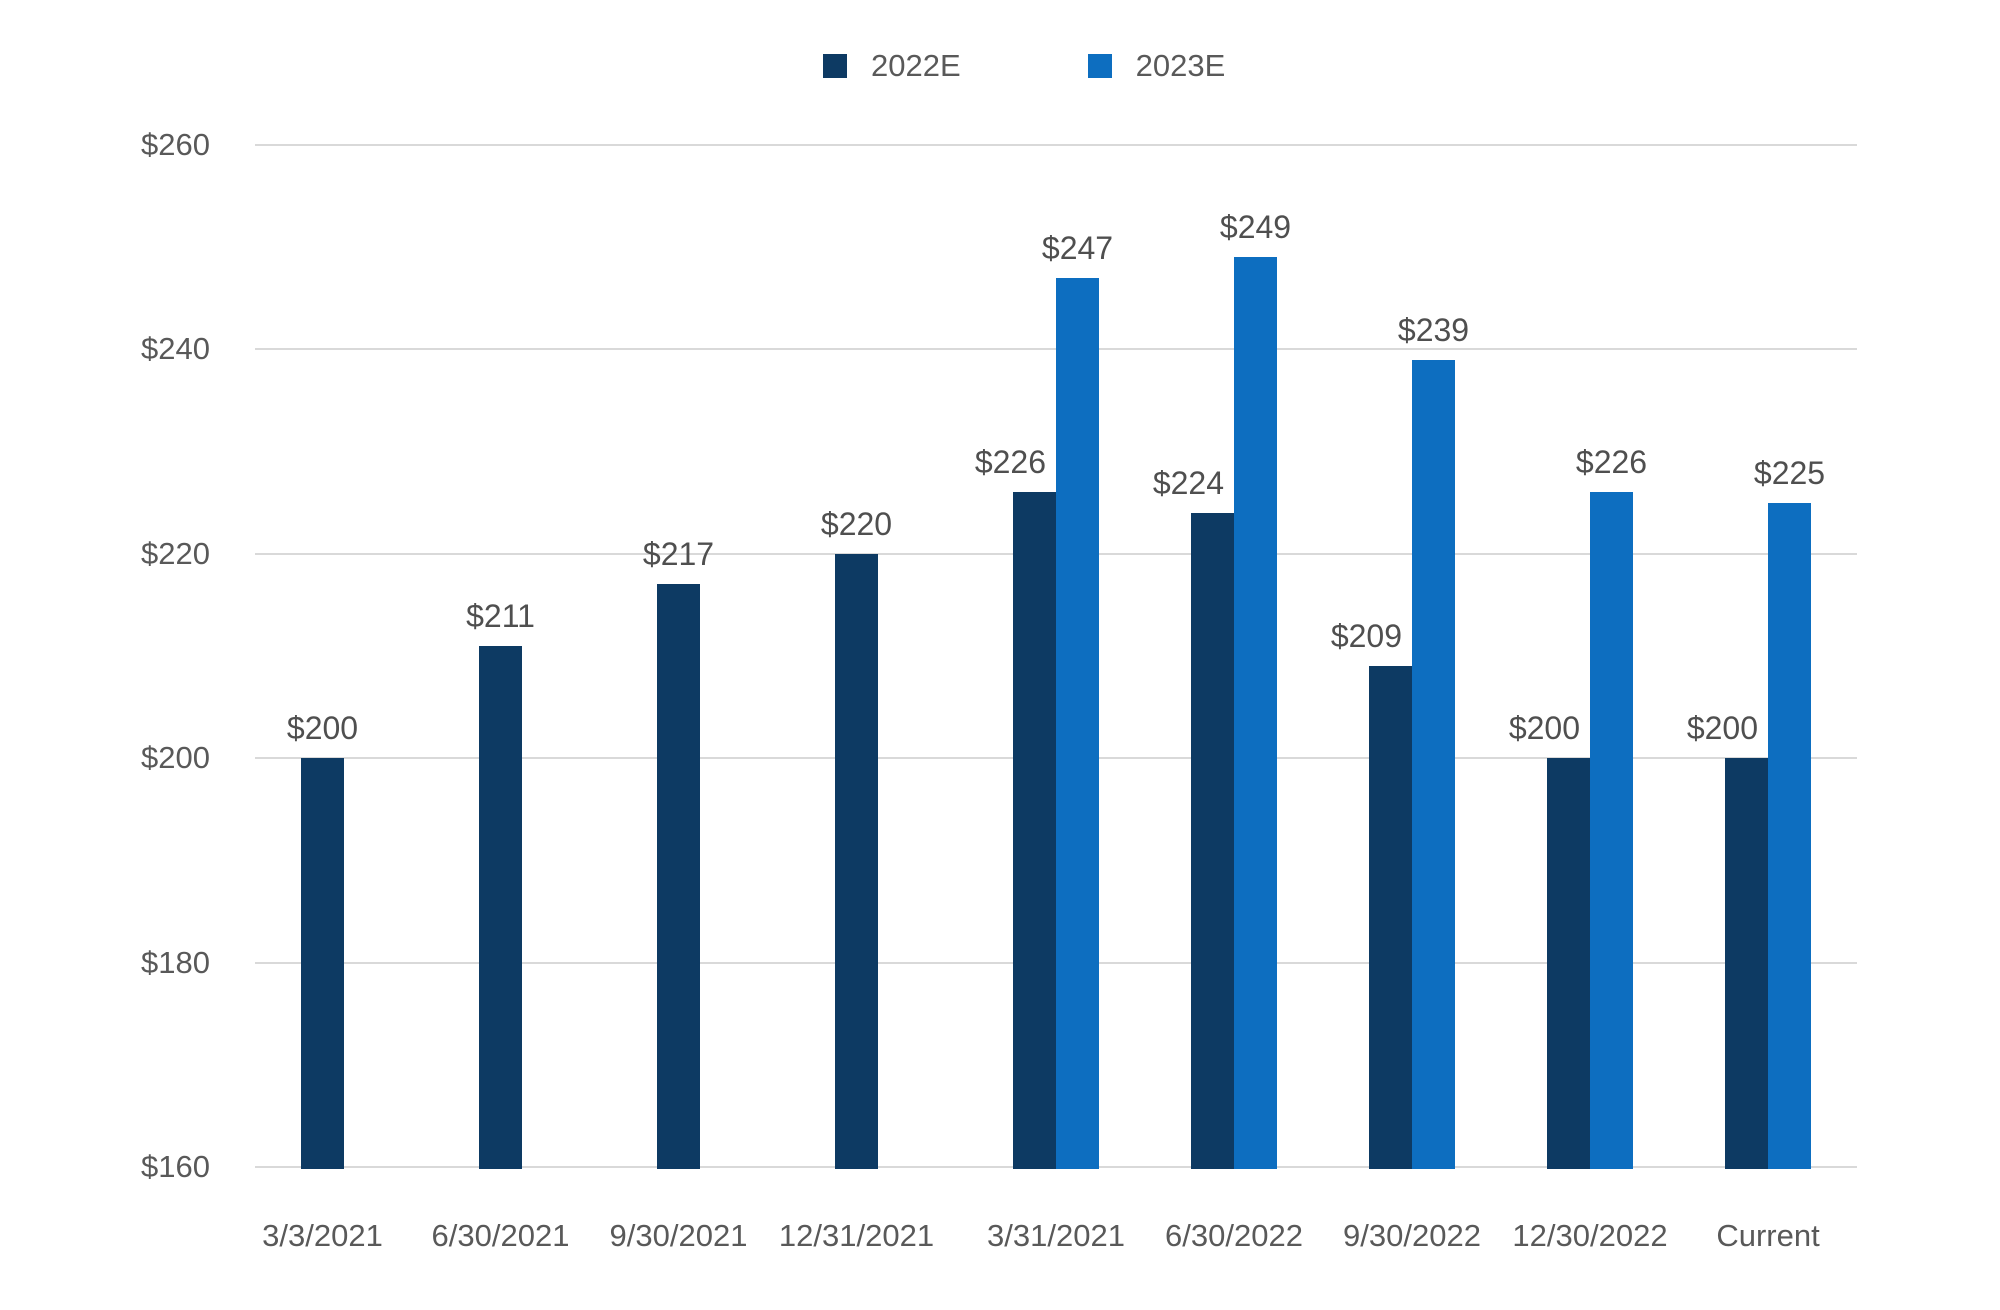 The image size is (2000, 1310). What do you see at coordinates (1056, 1235) in the screenshot?
I see `x-axis-label: 3/31/2021` at bounding box center [1056, 1235].